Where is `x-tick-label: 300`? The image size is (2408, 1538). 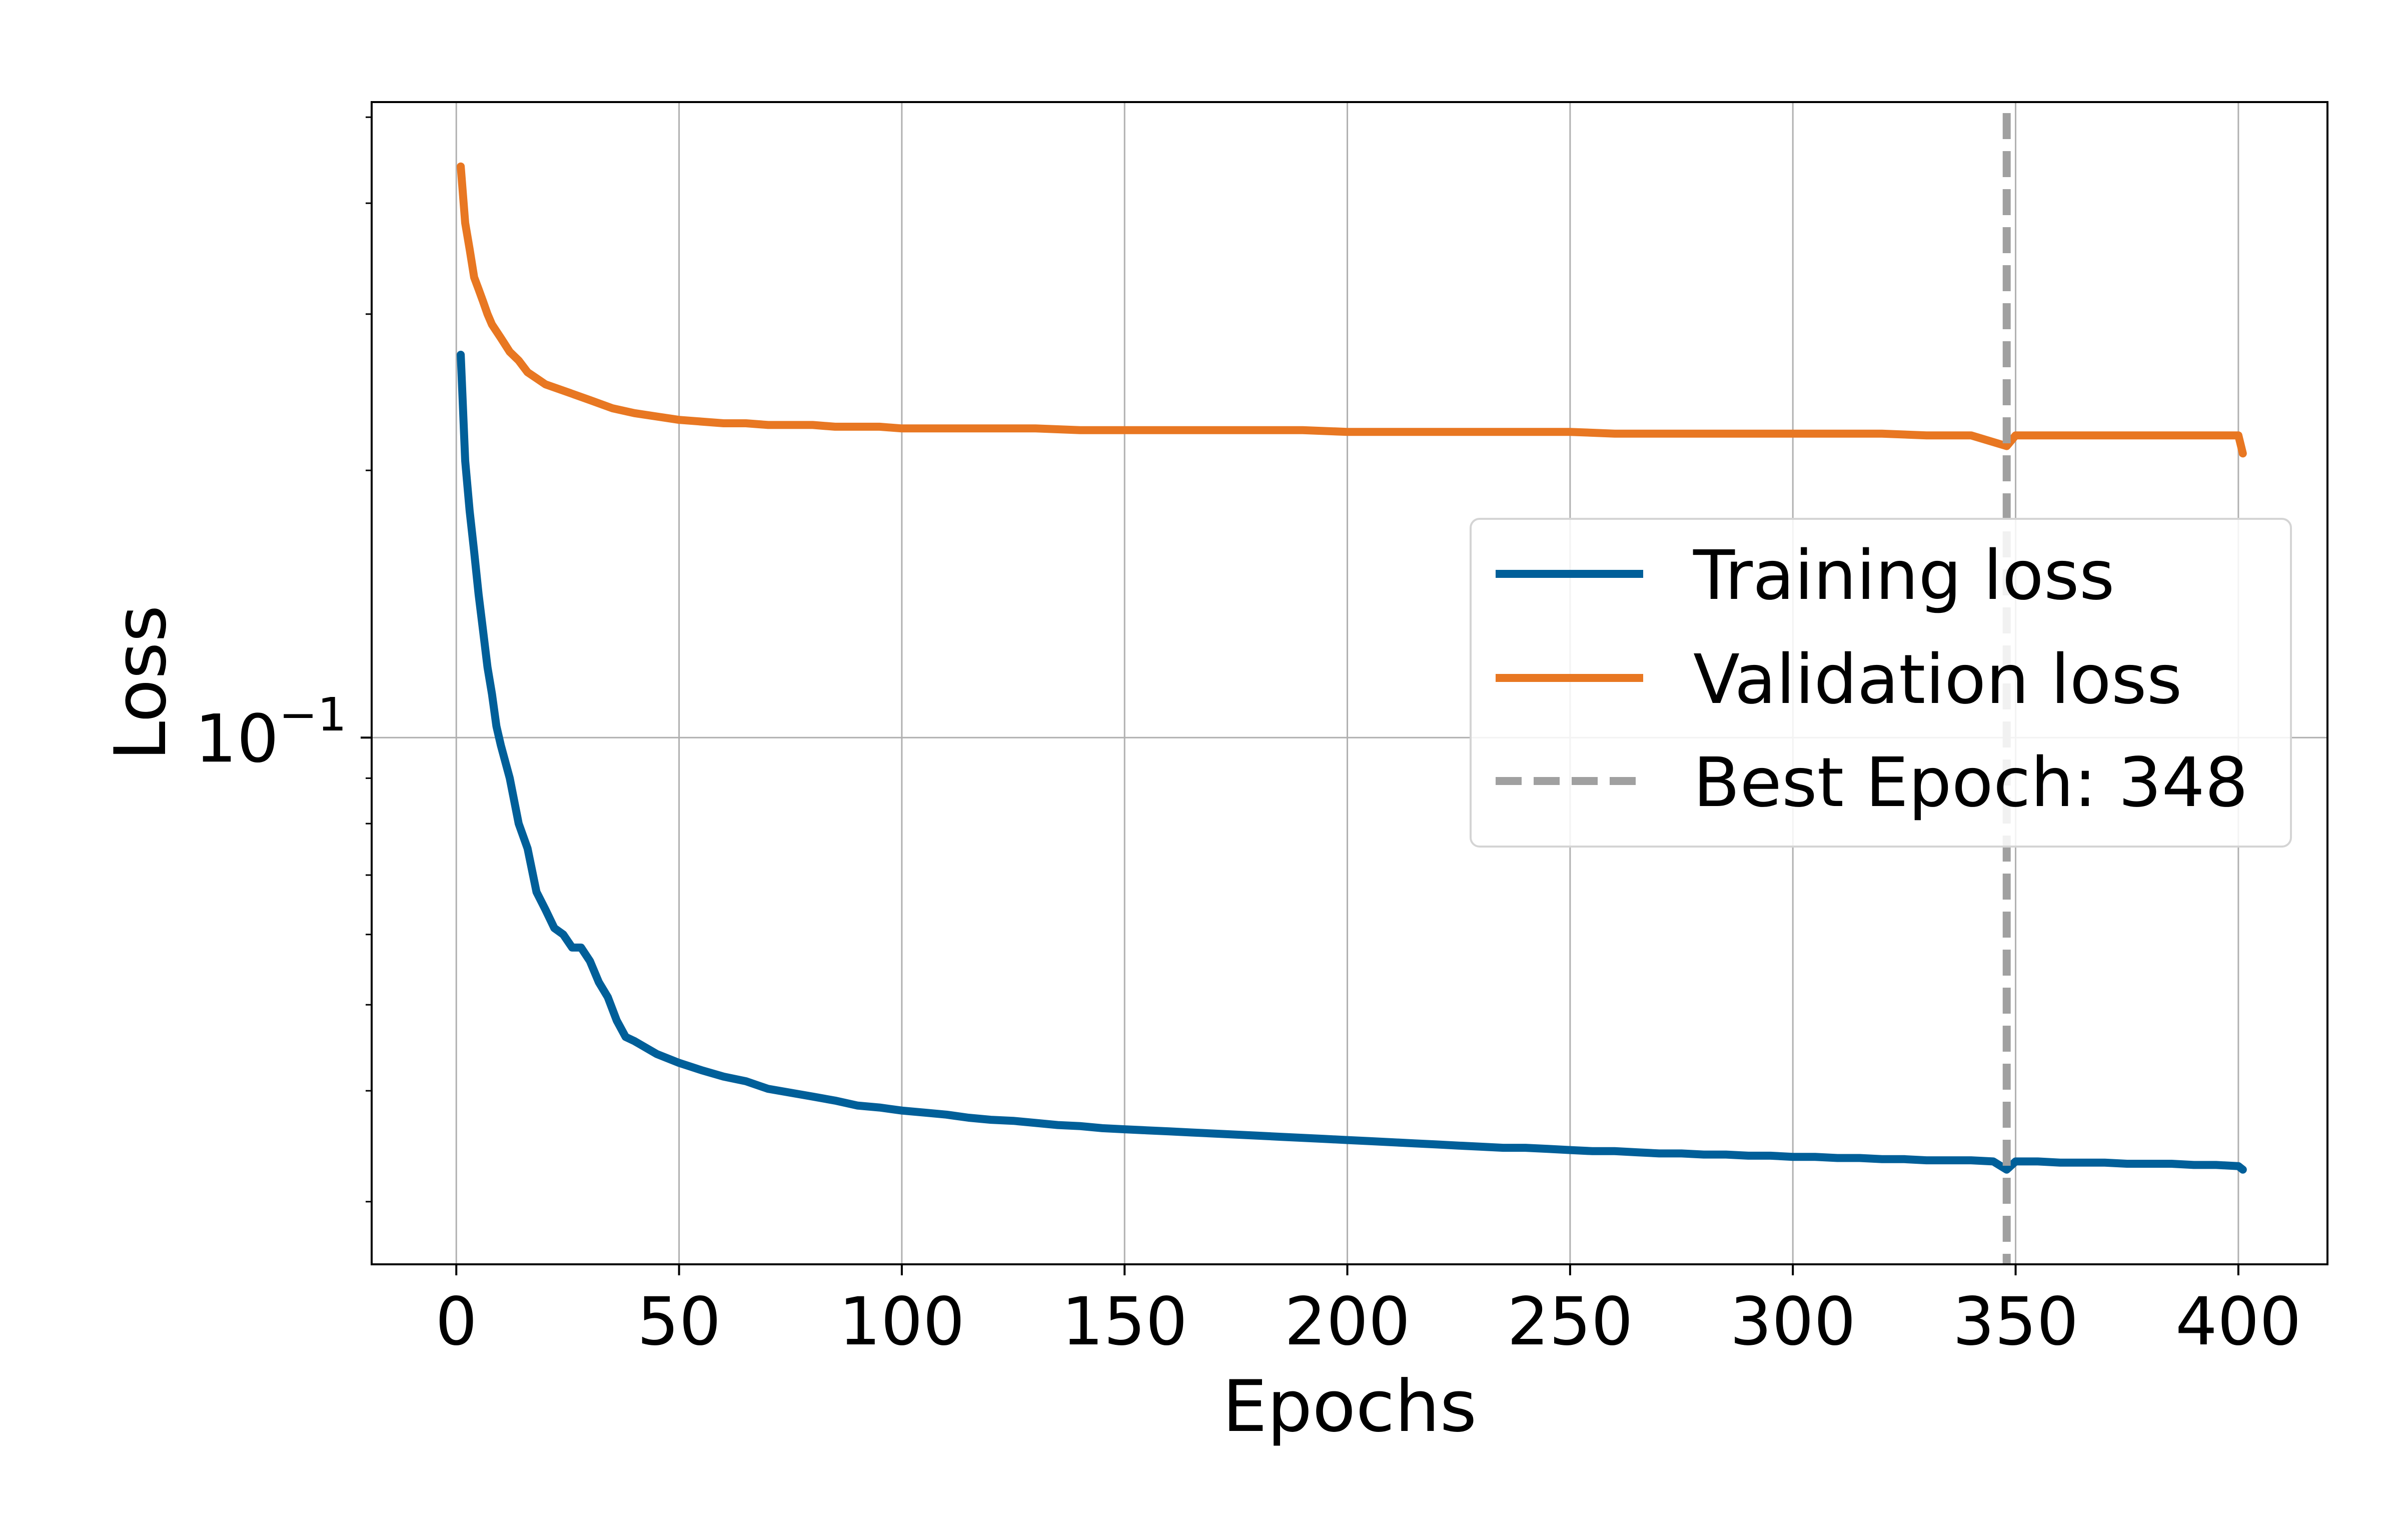 x-tick-label: 300 is located at coordinates (1793, 1321).